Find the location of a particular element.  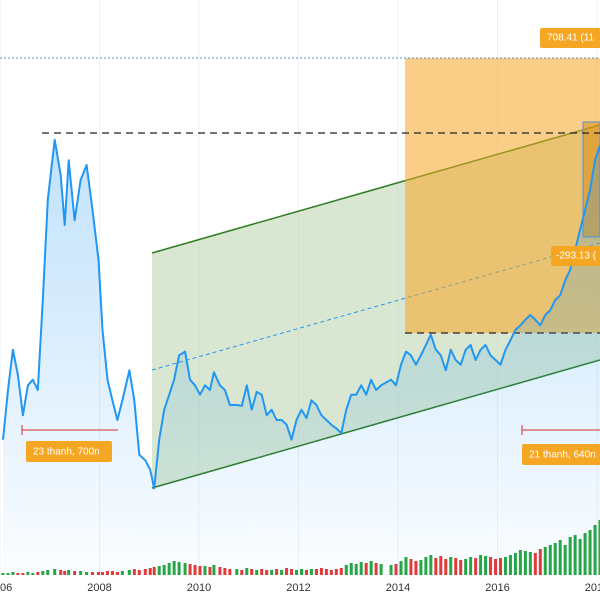

volume-bar is located at coordinates (3, 574).